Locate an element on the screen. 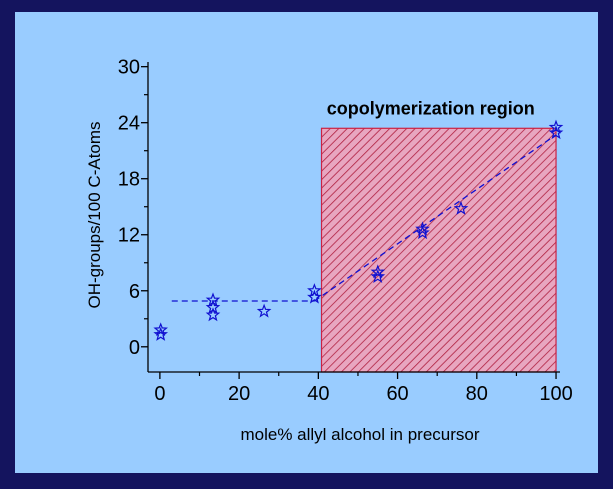 The height and width of the screenshot is (489, 613). x-tick-label: 20 is located at coordinates (239, 394).